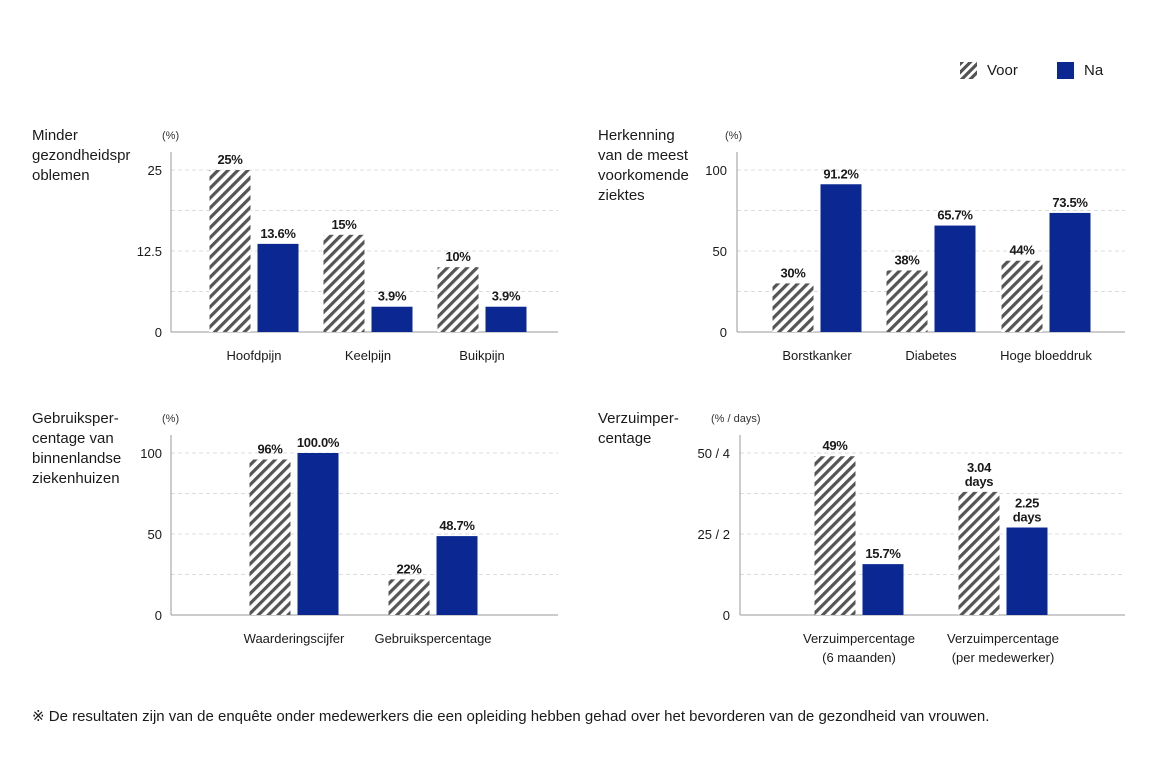 Image resolution: width=1156 pixels, height=768 pixels. What do you see at coordinates (621, 195) in the screenshot?
I see `chart-title-line: ziektes` at bounding box center [621, 195].